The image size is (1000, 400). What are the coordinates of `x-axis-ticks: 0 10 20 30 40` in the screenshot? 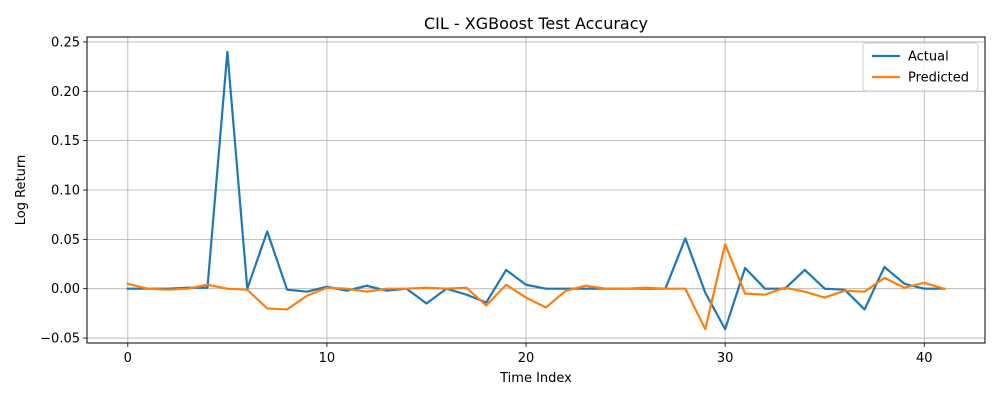 It's located at (528, 354).